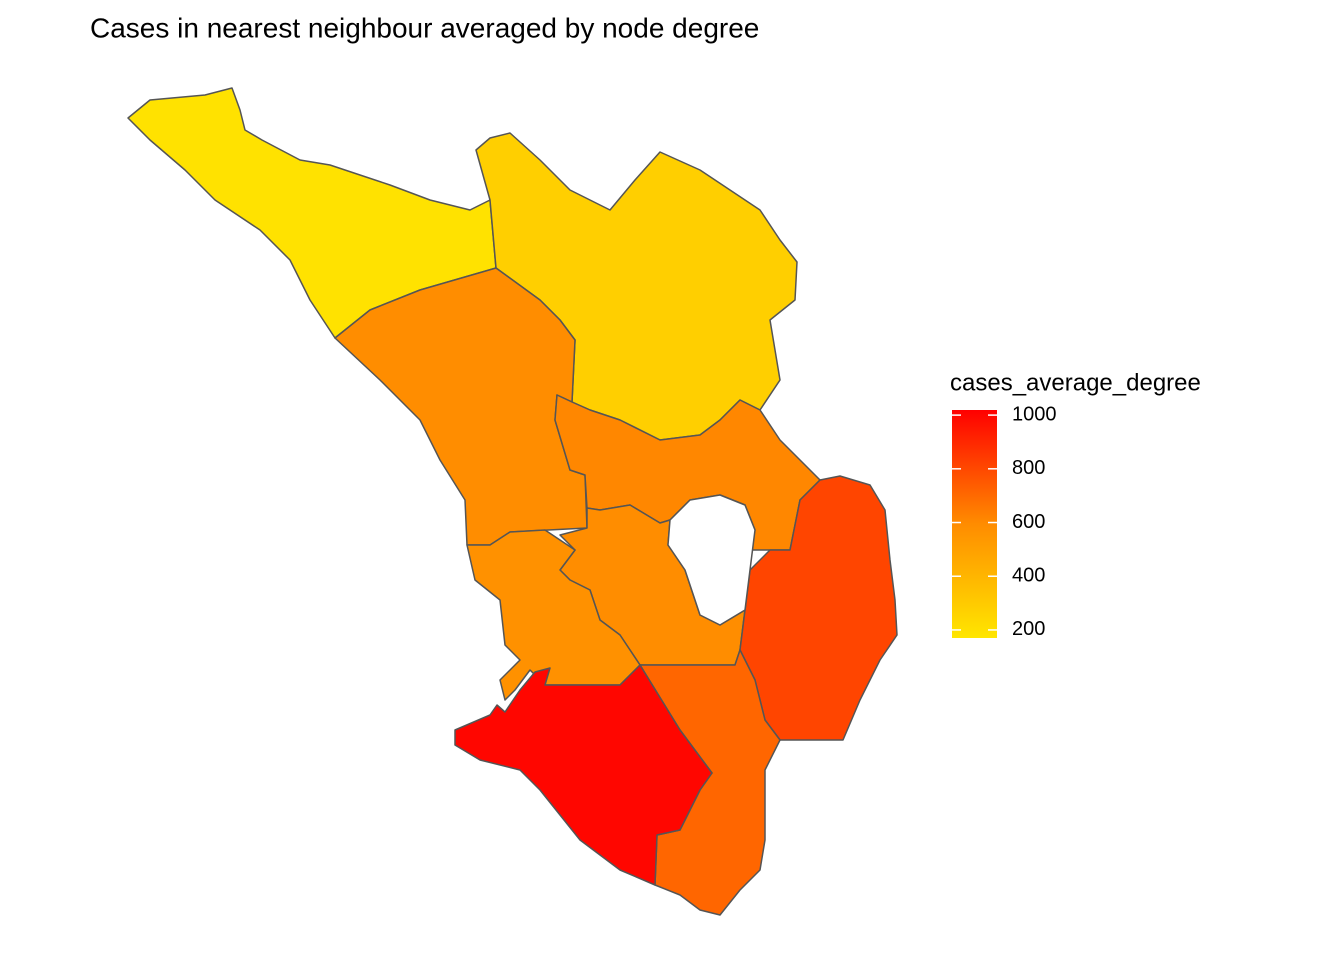 The height and width of the screenshot is (960, 1344). I want to click on colorbar-tick-label: 600, so click(1028, 522).